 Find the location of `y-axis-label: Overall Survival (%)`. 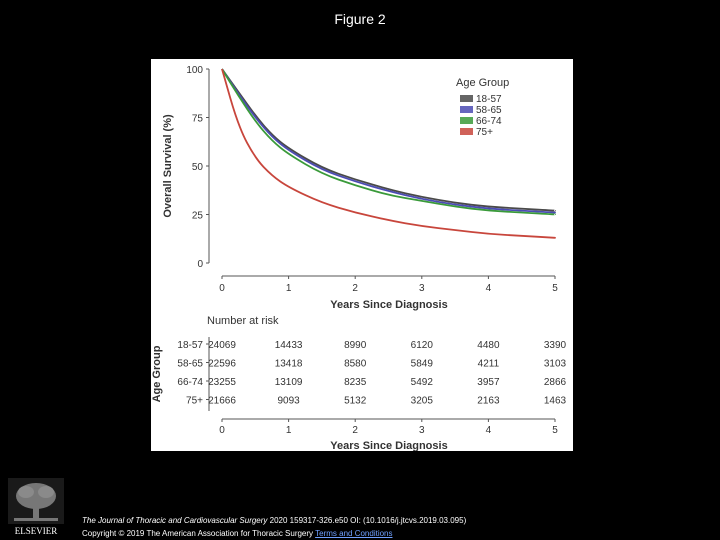

y-axis-label: Overall Survival (%) is located at coordinates (168, 166).